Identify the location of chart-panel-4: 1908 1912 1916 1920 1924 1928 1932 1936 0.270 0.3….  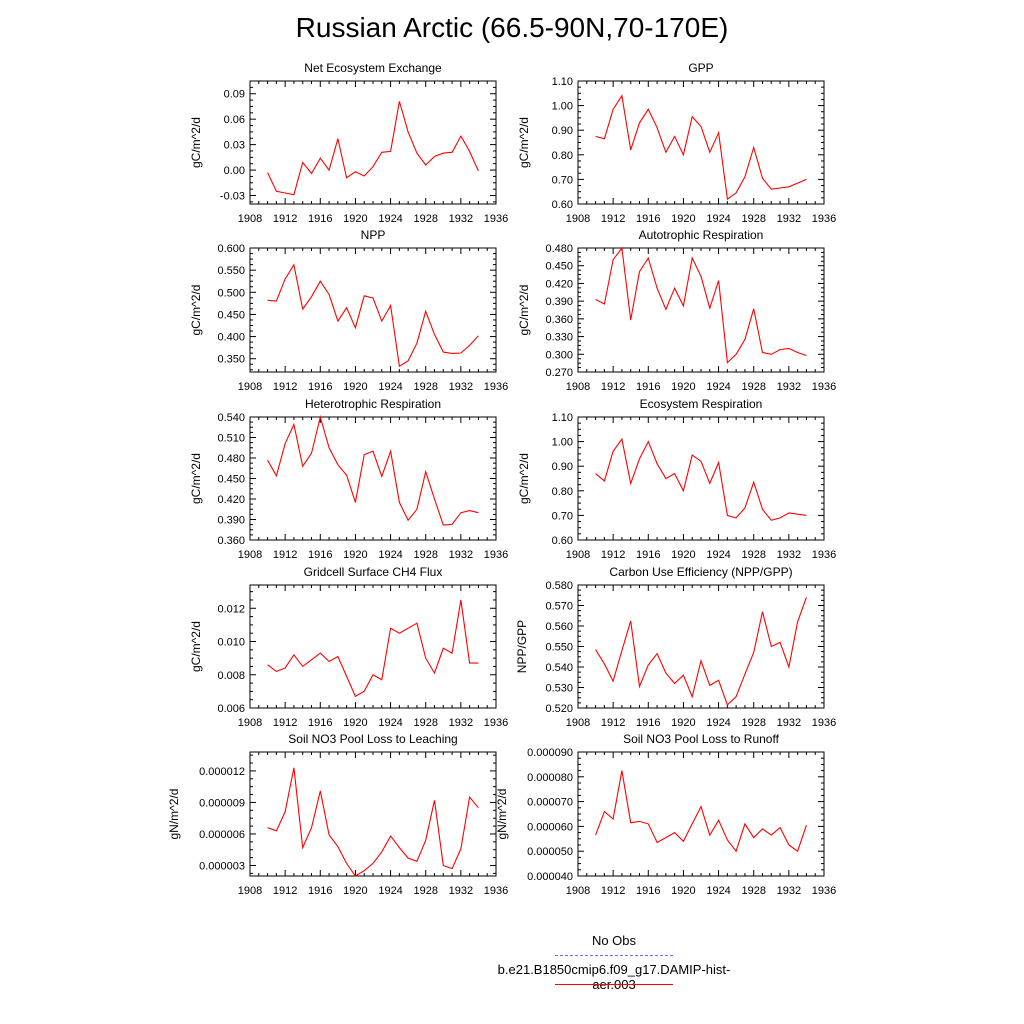
(676, 310).